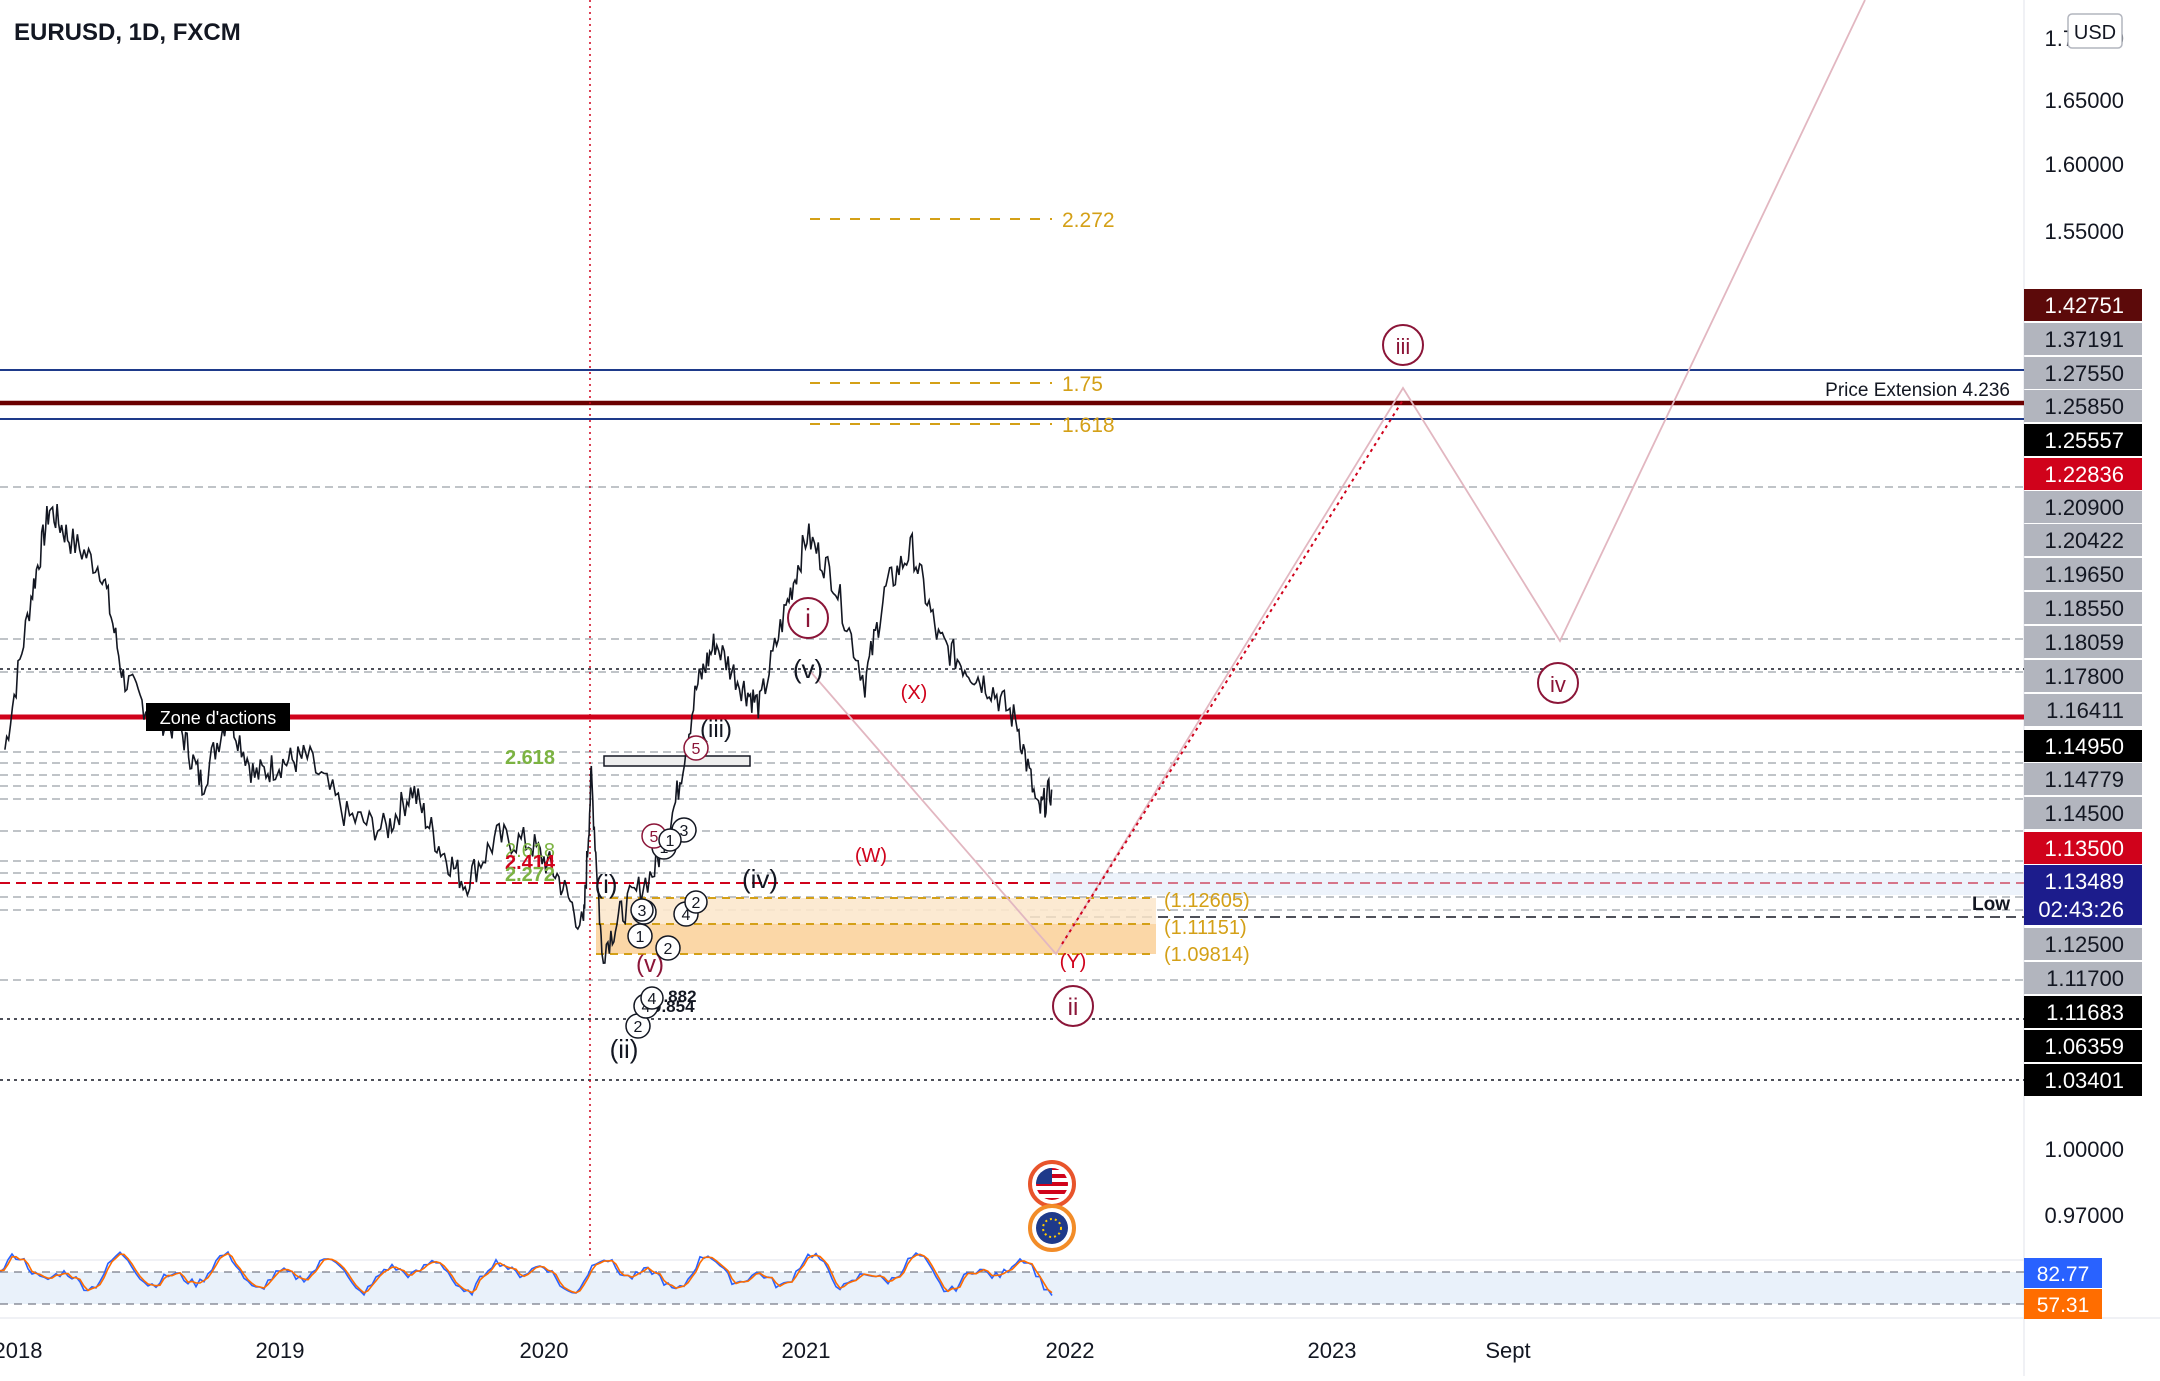 The height and width of the screenshot is (1381, 2160). What do you see at coordinates (2084, 813) in the screenshot?
I see `price-tag-label: 1.14500` at bounding box center [2084, 813].